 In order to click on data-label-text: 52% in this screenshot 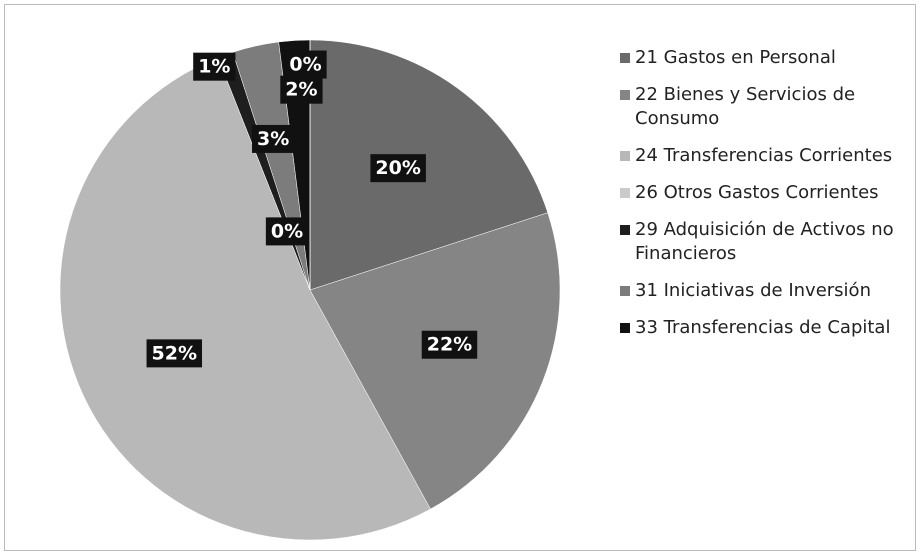, I will do `click(174, 353)`.